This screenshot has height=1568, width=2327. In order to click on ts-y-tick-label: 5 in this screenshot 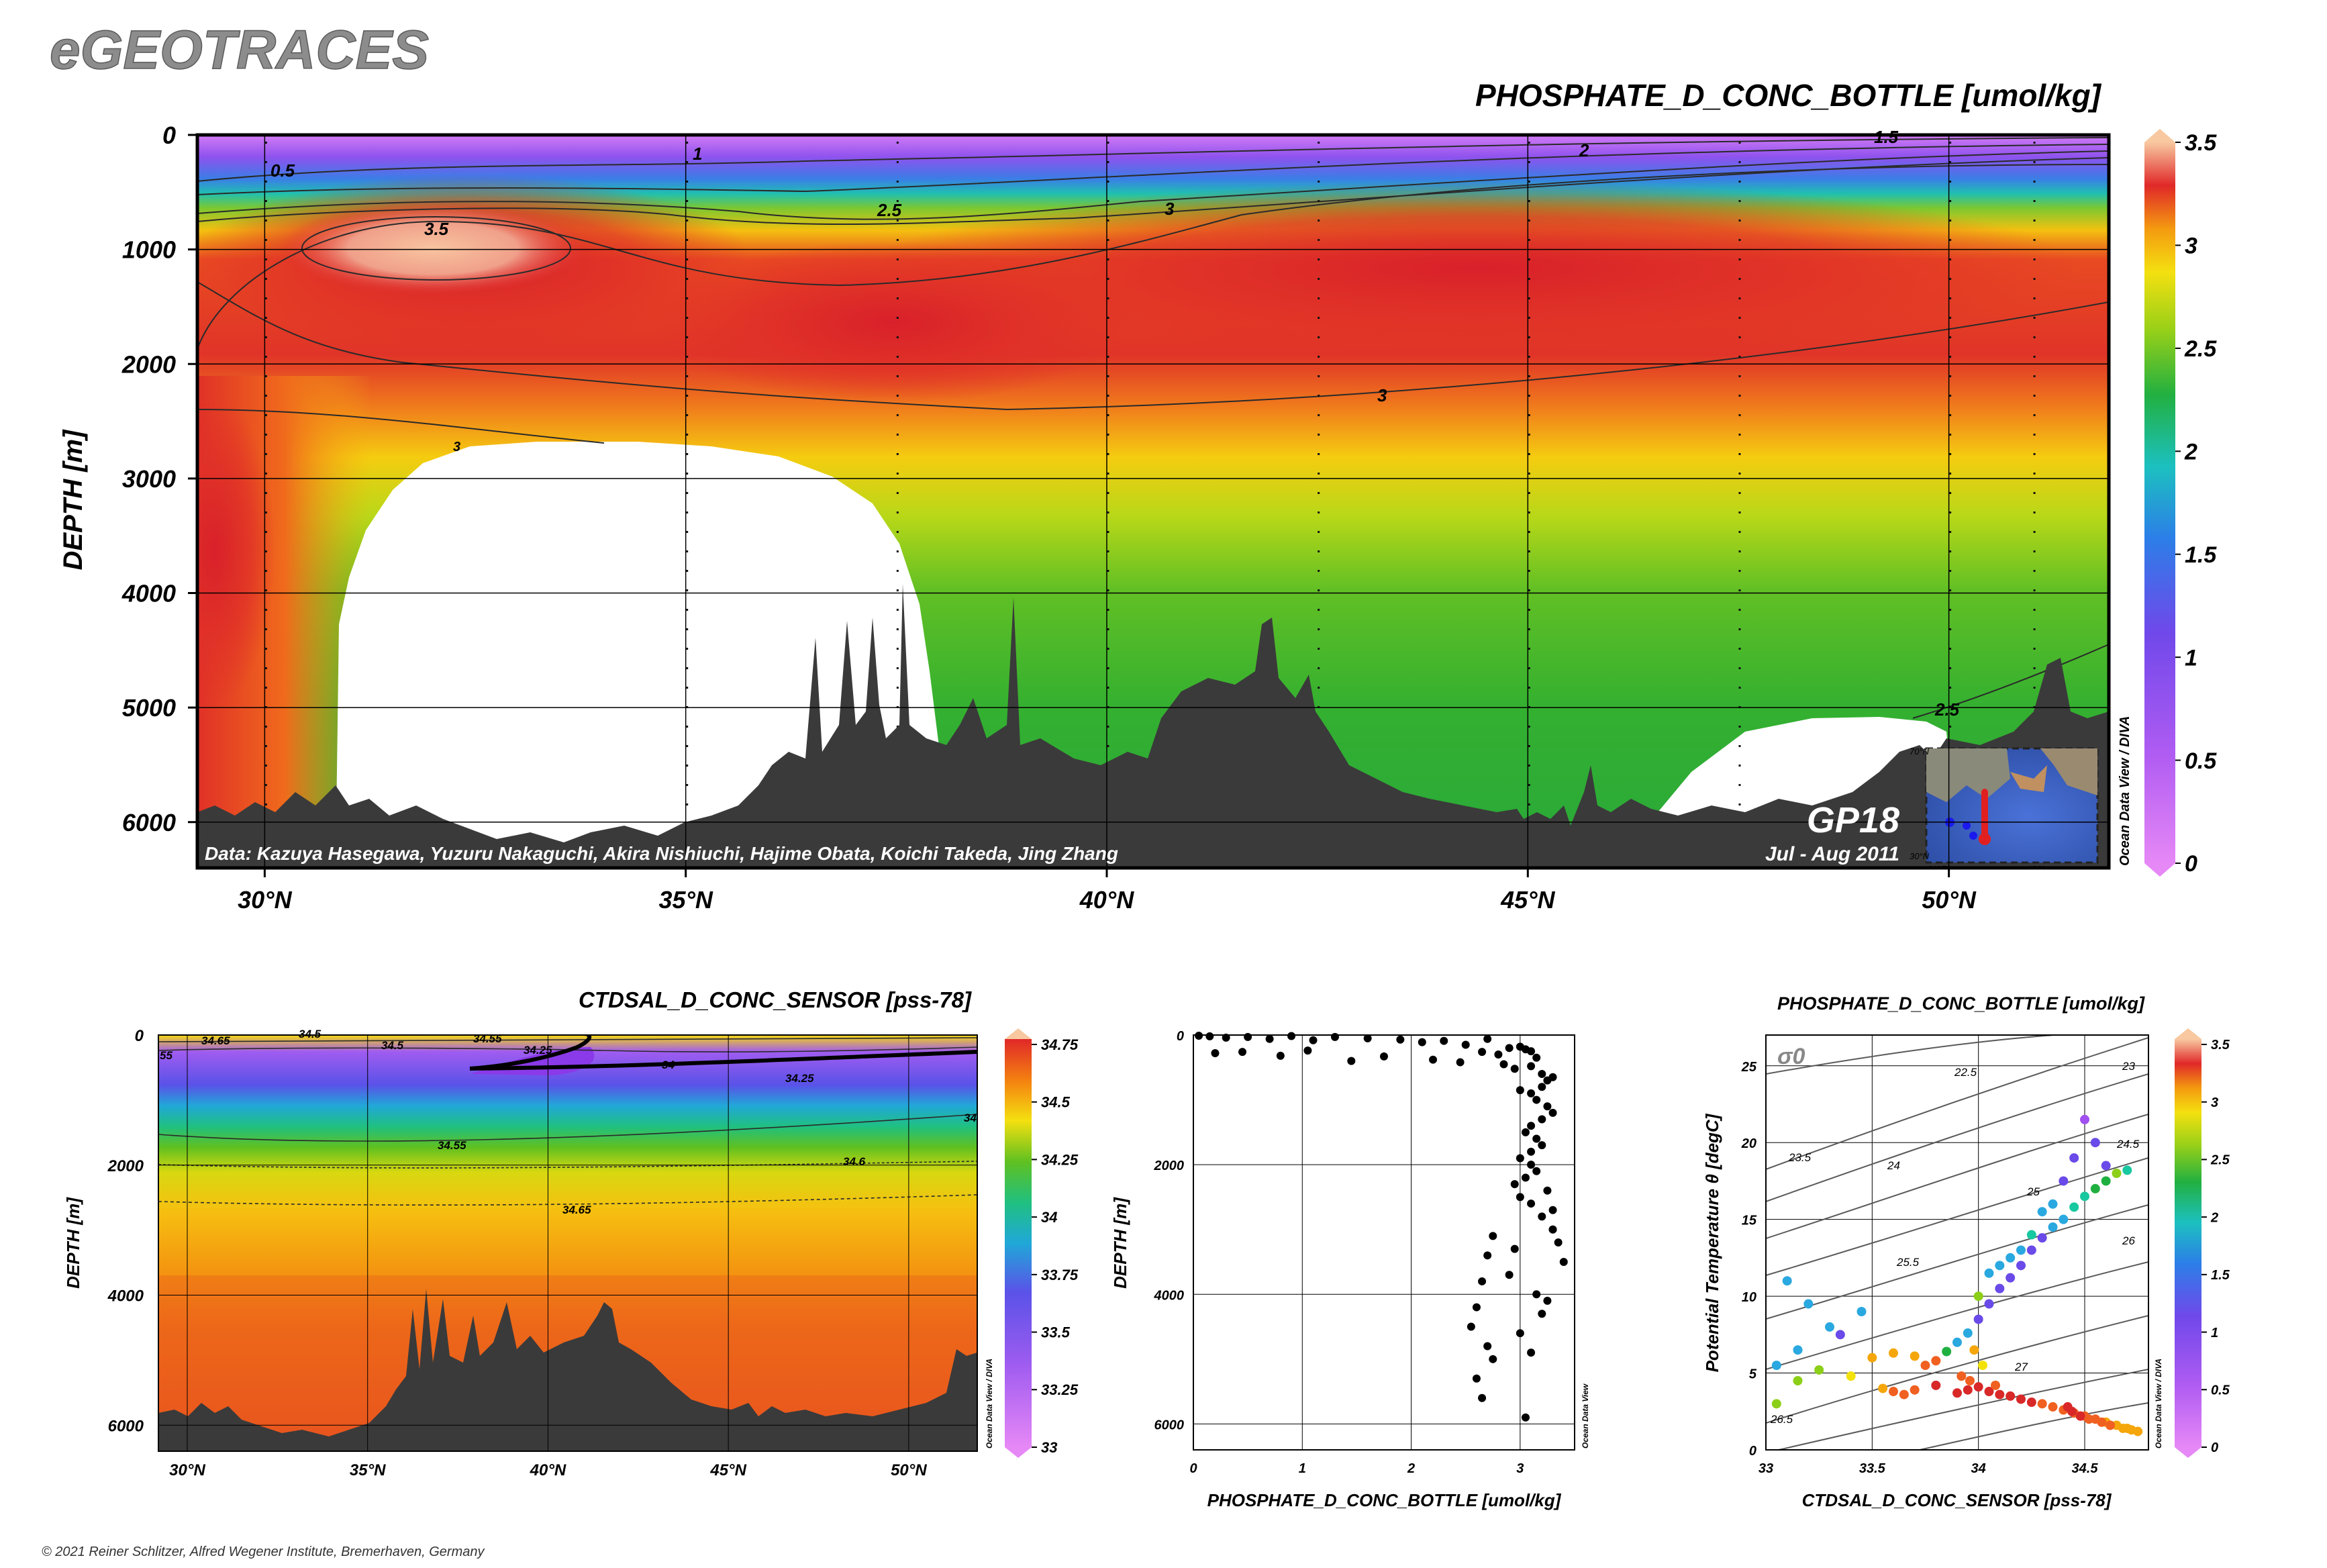, I will do `click(1753, 1375)`.